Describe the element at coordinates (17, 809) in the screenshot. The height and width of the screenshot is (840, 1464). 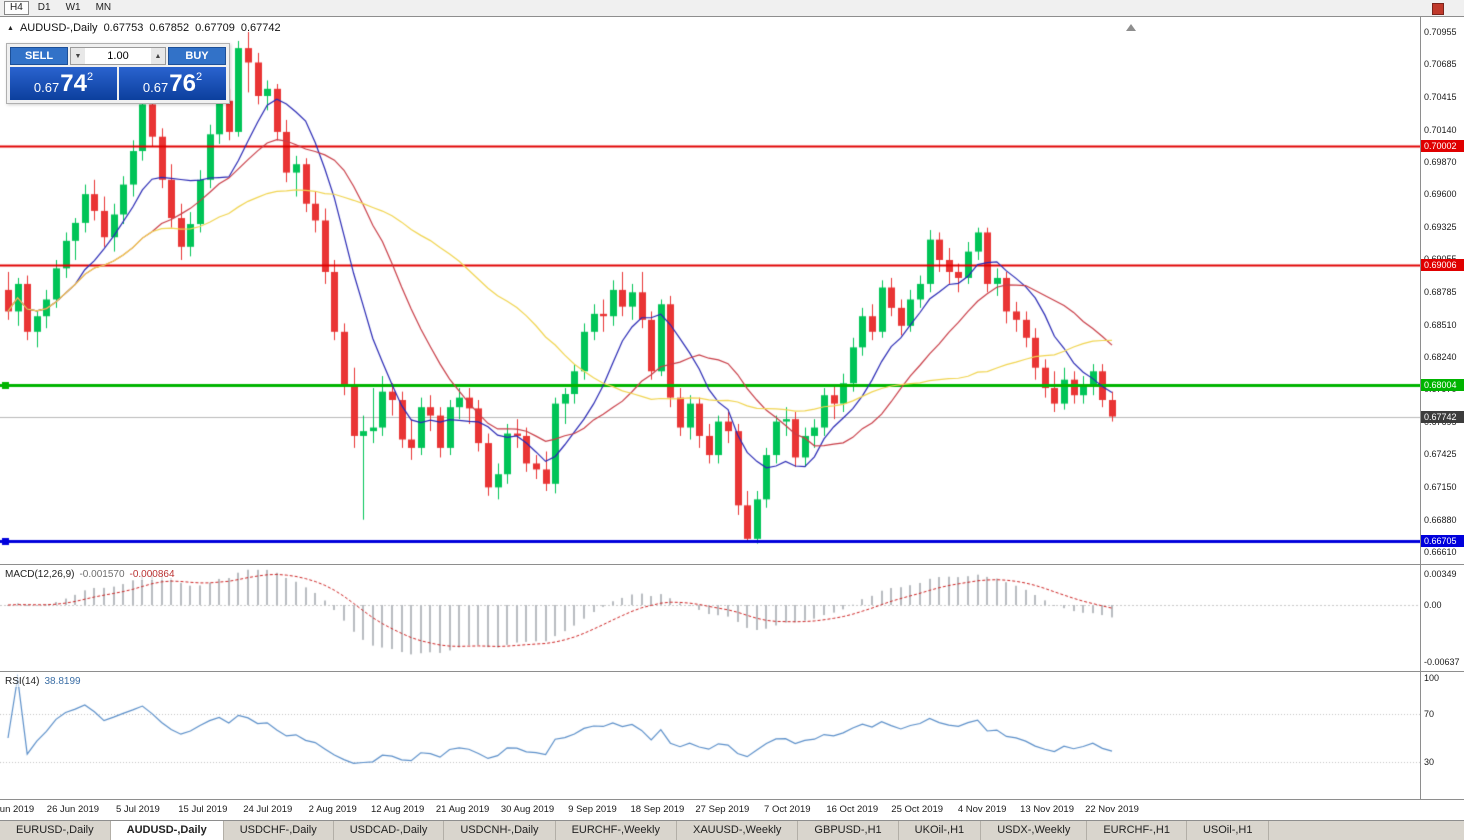
I see `date-label: 17 Jun 2019` at that location.